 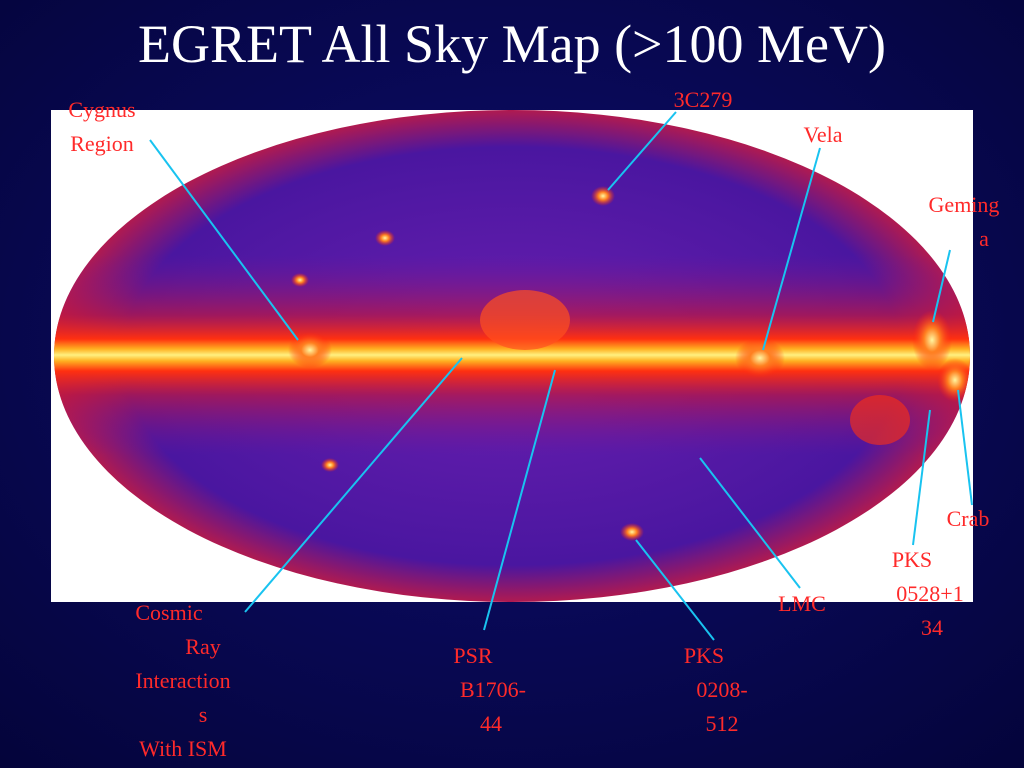 I want to click on source-label: Crab, so click(x=968, y=518).